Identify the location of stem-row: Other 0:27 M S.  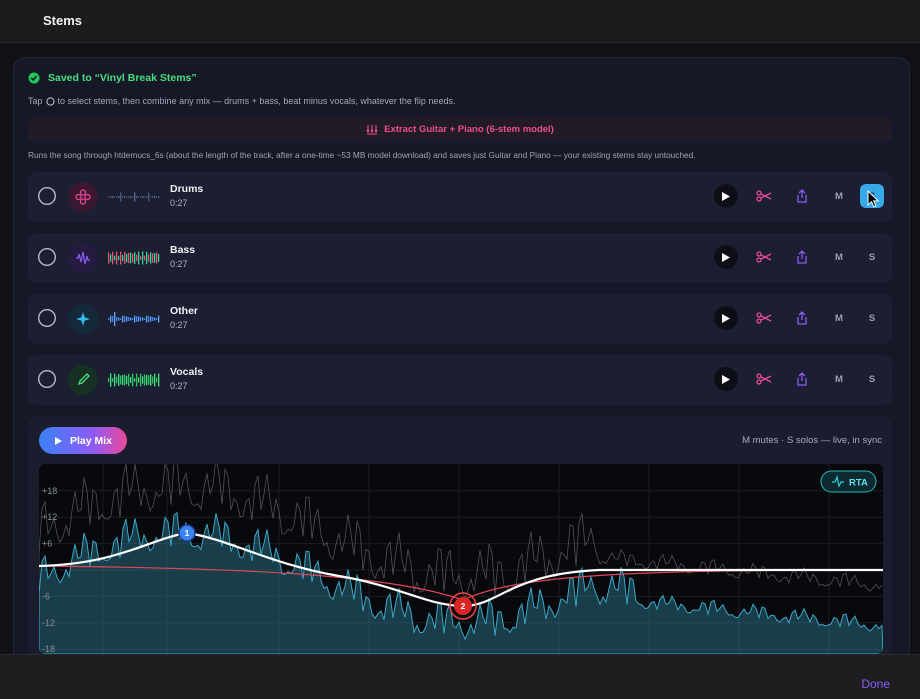
(460, 319).